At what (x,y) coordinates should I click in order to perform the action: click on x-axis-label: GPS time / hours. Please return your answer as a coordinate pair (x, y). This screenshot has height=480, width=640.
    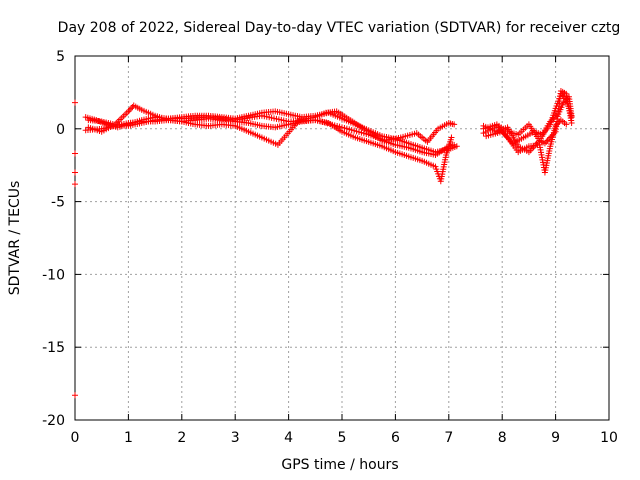
    Looking at the image, I should click on (339, 465).